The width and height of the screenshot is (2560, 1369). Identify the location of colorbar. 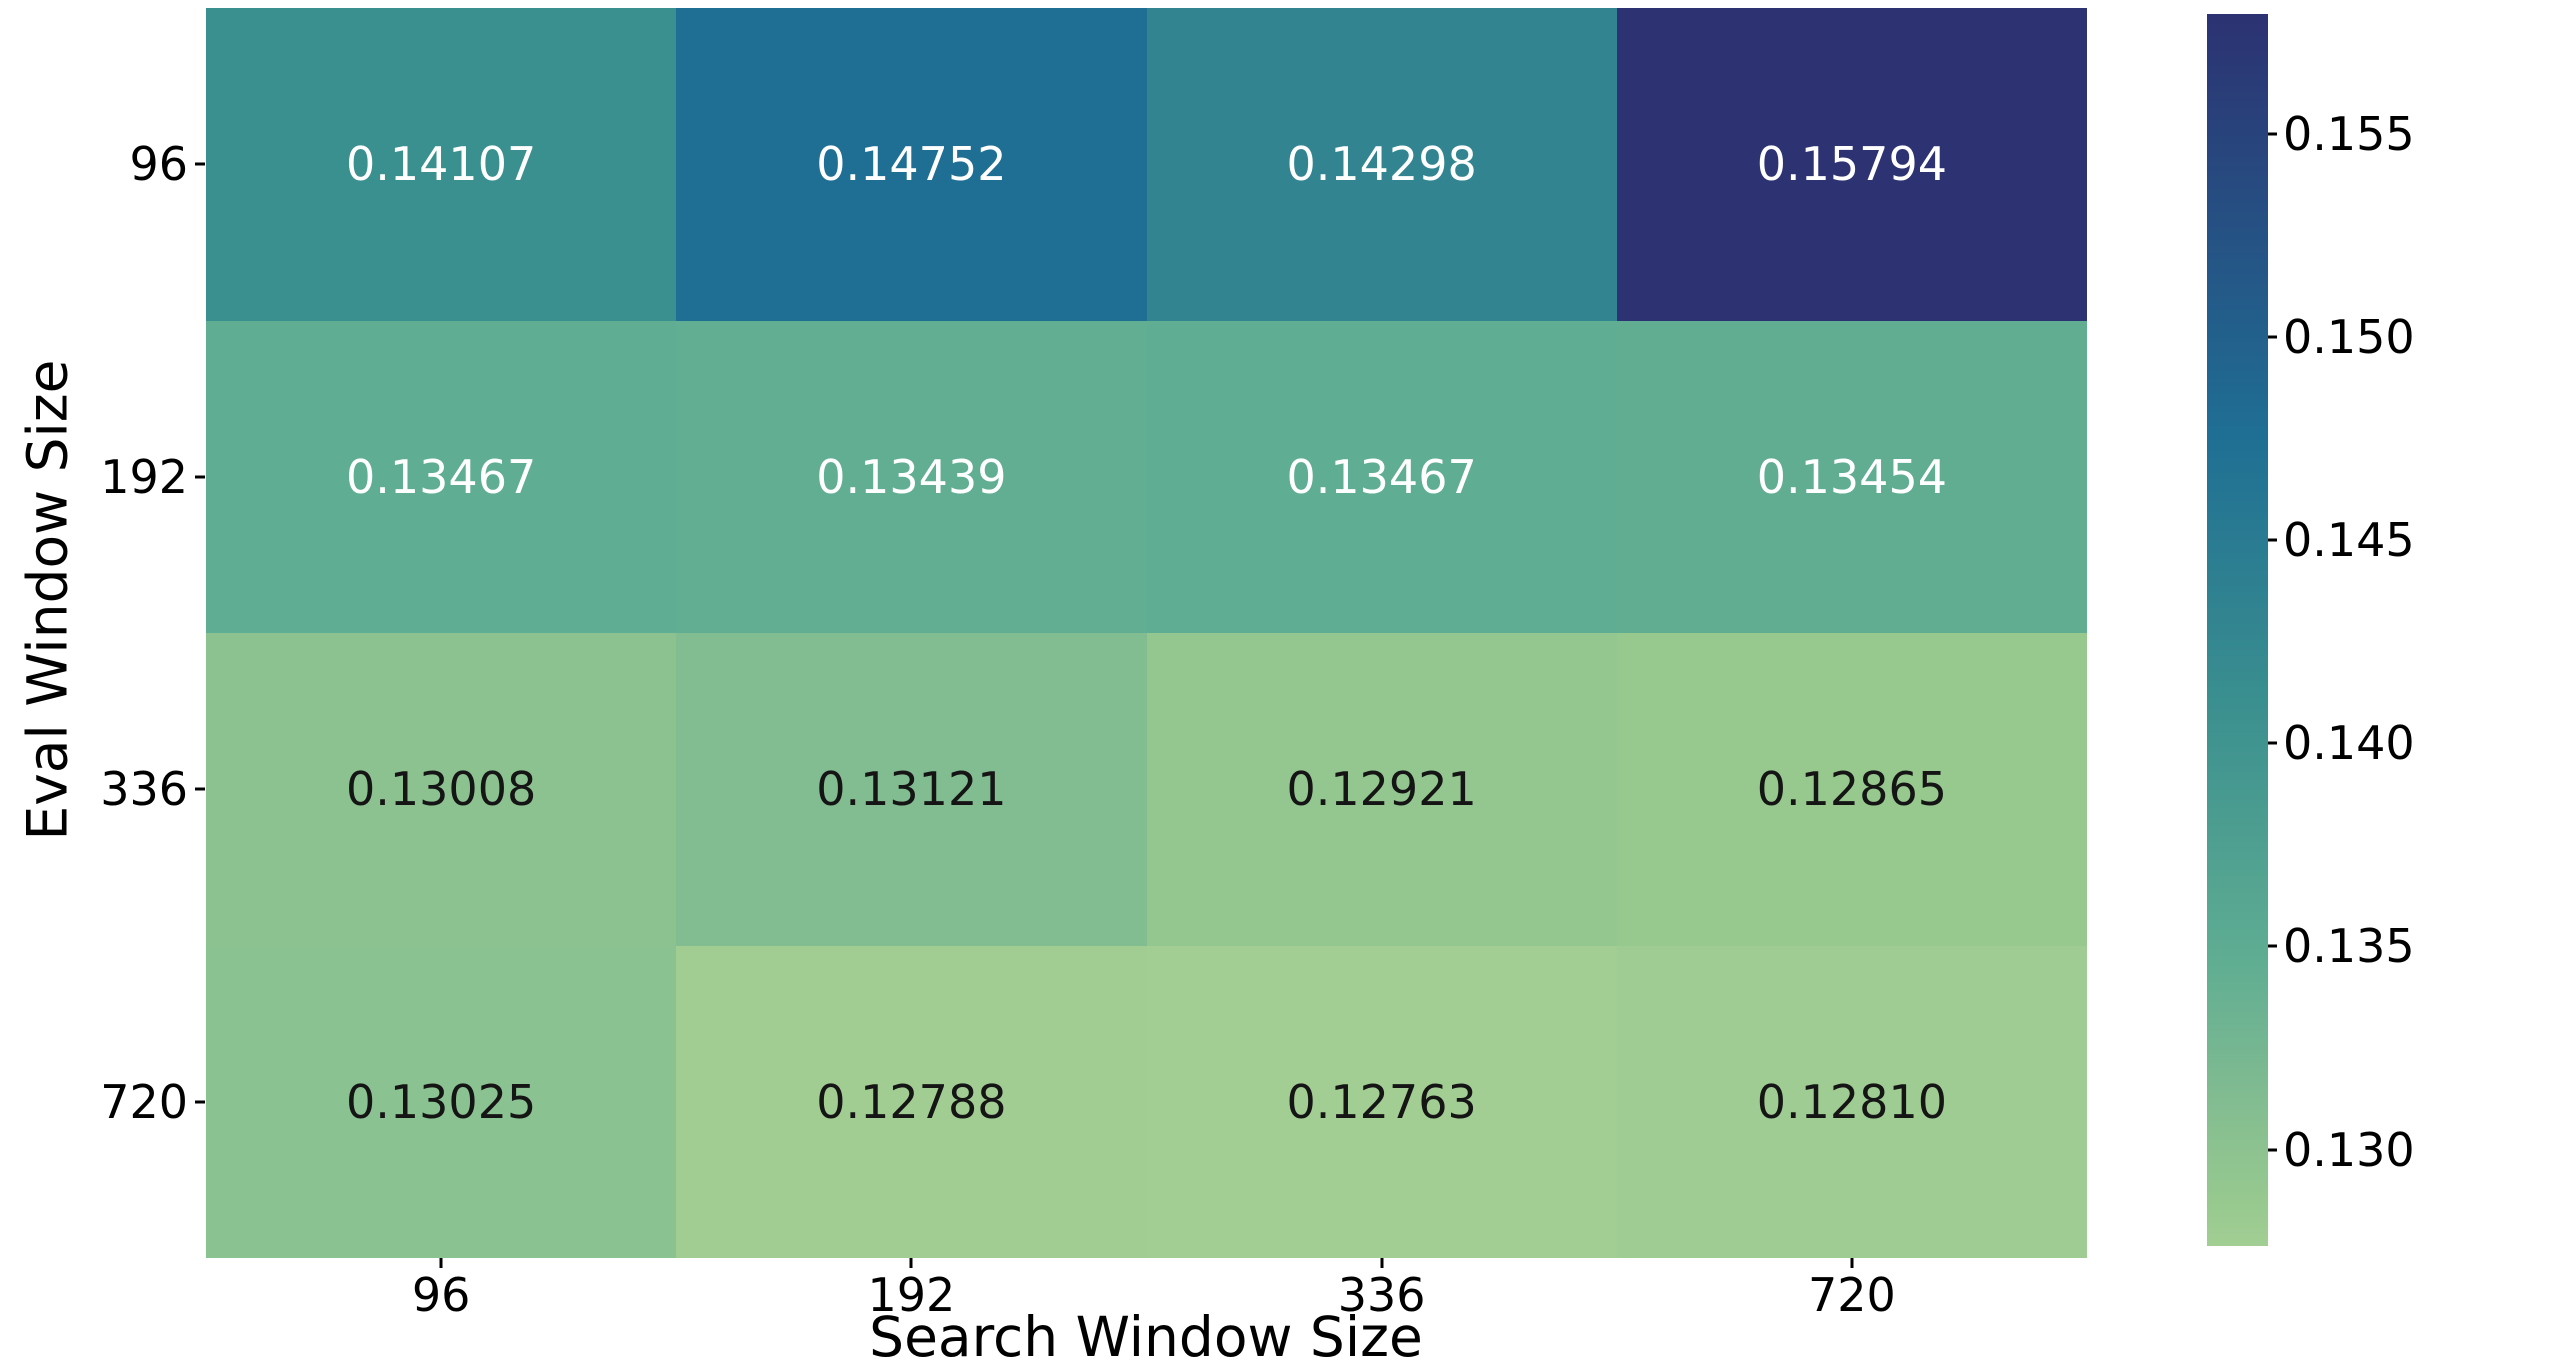
(2237, 630).